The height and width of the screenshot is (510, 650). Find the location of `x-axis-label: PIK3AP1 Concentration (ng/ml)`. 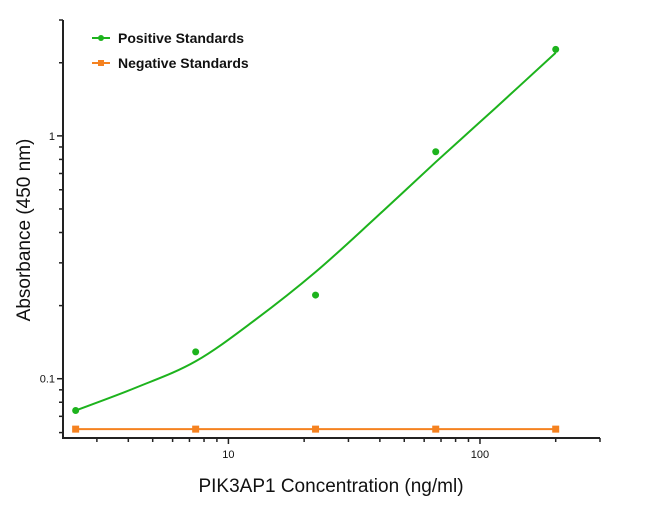

x-axis-label: PIK3AP1 Concentration (ng/ml) is located at coordinates (330, 486).